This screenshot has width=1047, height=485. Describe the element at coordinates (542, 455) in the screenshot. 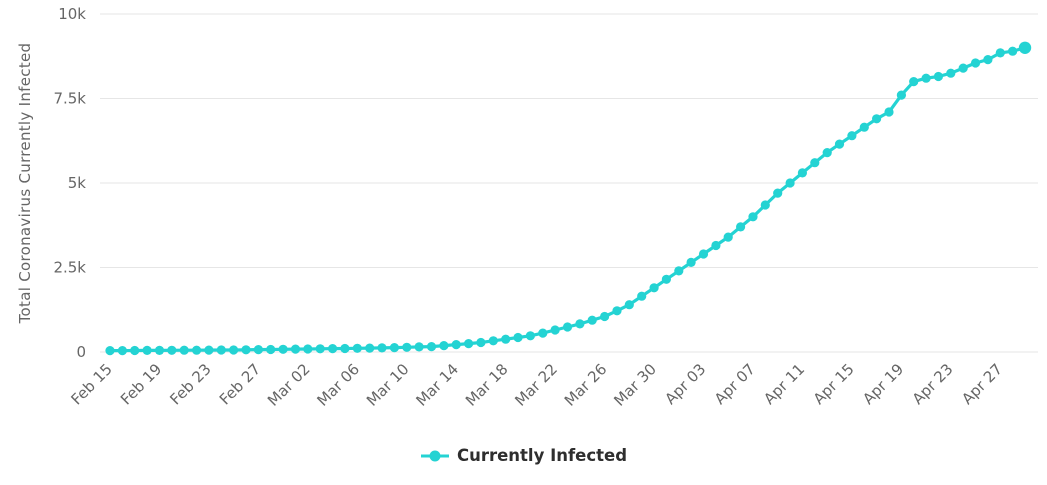

I see `legend-label: Currently Infected` at that location.